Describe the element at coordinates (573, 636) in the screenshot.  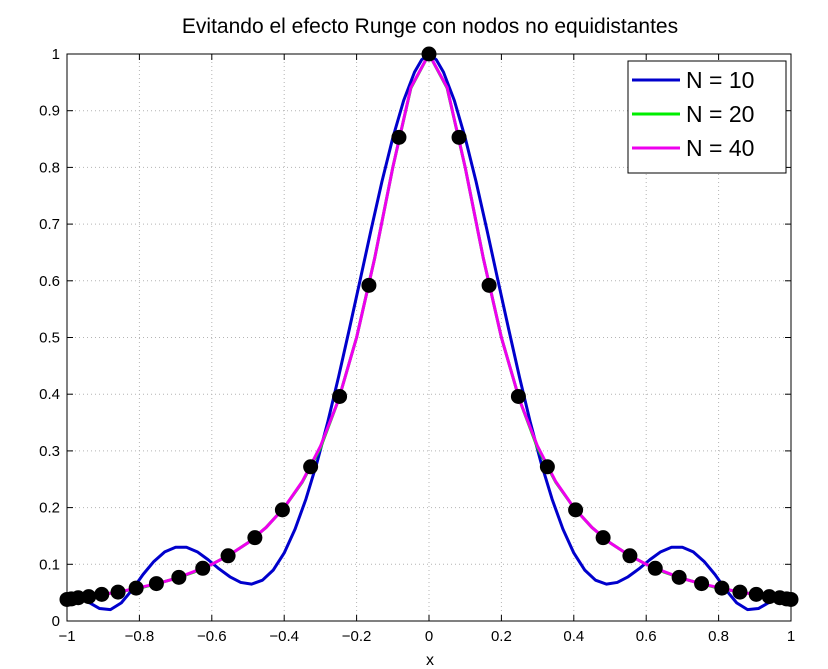
I see `x-tick-label: 0.4` at that location.